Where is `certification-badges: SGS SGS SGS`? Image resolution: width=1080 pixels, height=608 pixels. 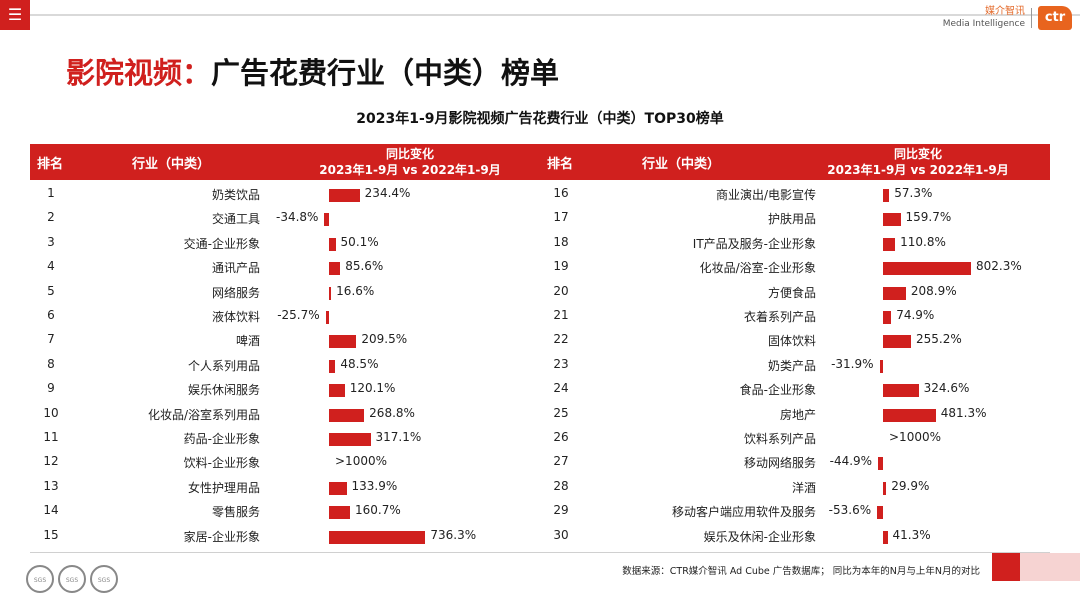
certification-badges: SGS SGS SGS is located at coordinates (72, 579).